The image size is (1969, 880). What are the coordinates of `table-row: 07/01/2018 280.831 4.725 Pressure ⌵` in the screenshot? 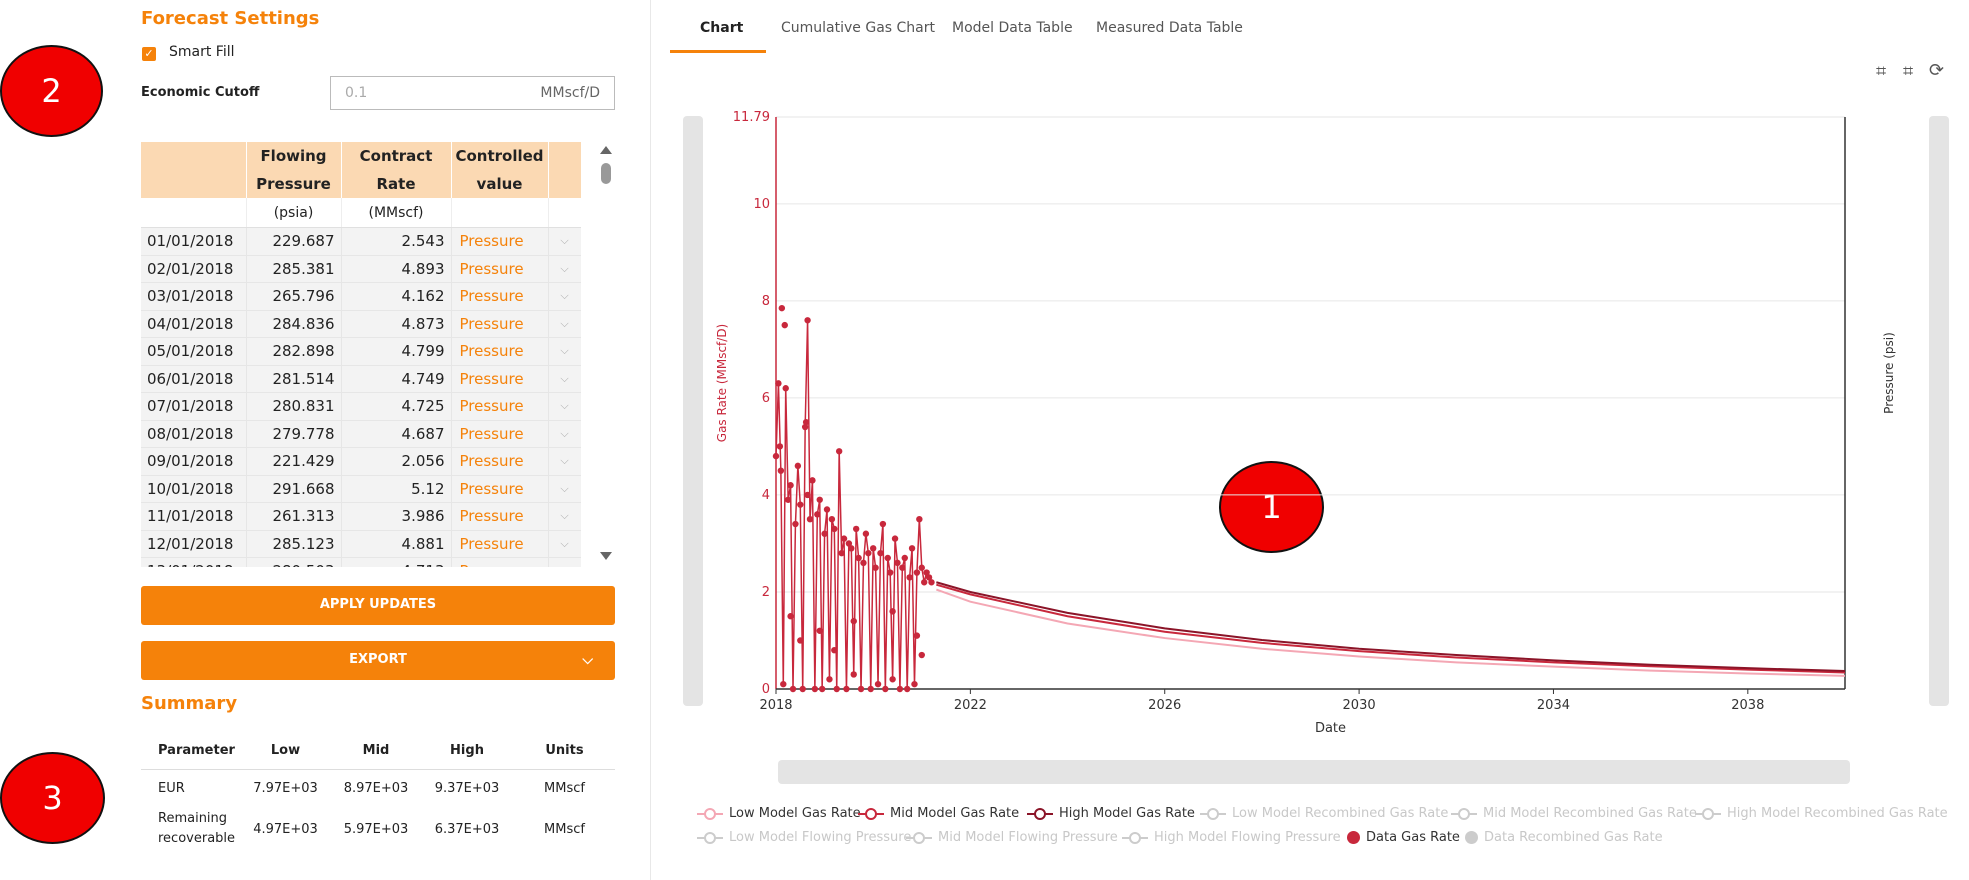 It's located at (361, 406).